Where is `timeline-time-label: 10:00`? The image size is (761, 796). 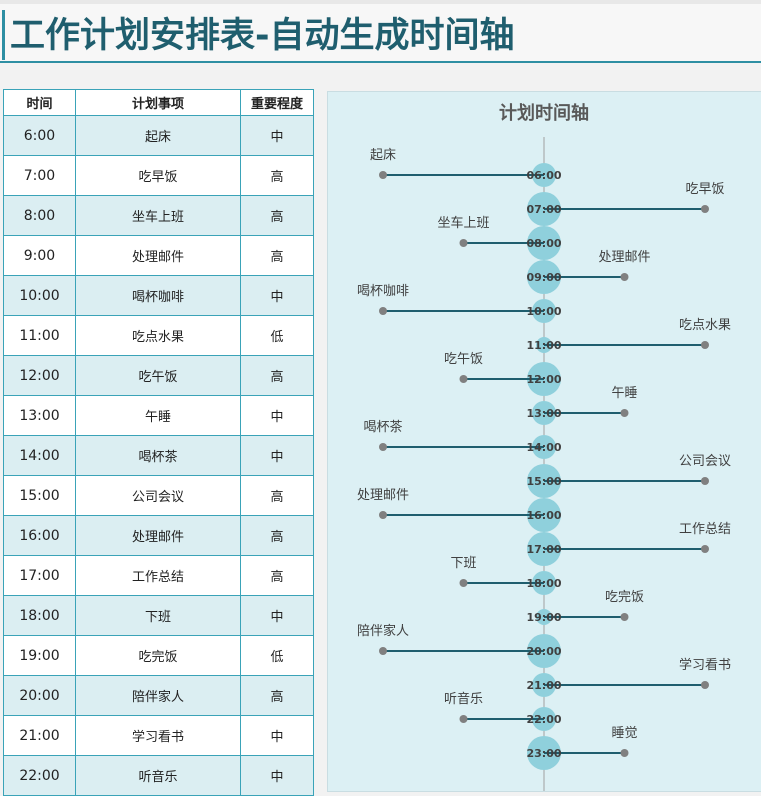 timeline-time-label: 10:00 is located at coordinates (543, 311).